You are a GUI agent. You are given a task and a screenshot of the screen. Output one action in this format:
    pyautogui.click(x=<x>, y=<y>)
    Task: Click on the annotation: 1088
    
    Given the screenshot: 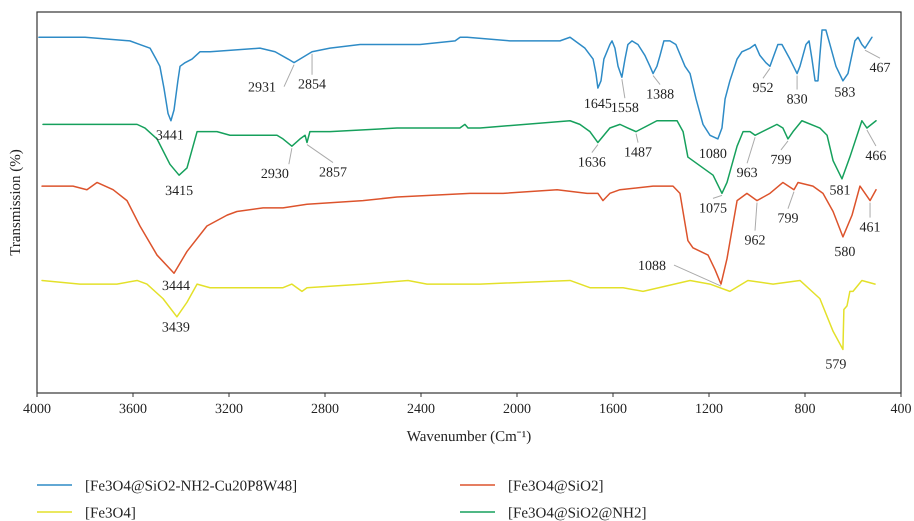 What is the action you would take?
    pyautogui.click(x=652, y=266)
    